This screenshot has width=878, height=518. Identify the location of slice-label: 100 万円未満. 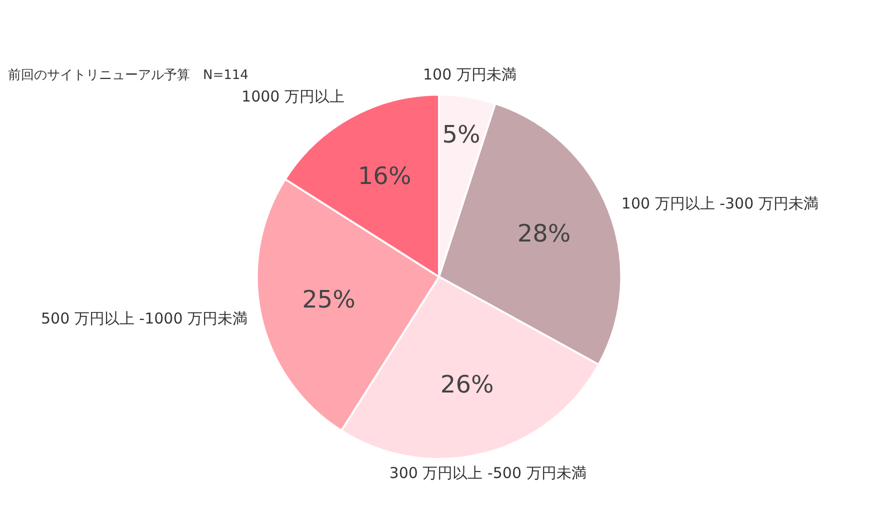
(469, 74).